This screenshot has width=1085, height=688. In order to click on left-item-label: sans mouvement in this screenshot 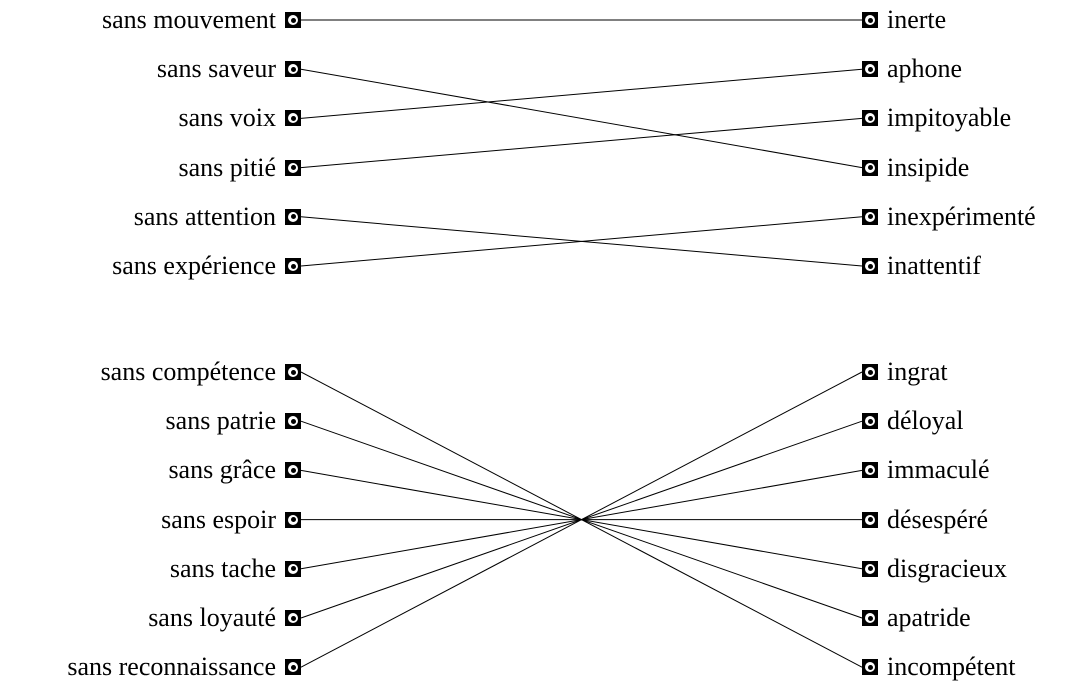, I will do `click(188, 19)`.